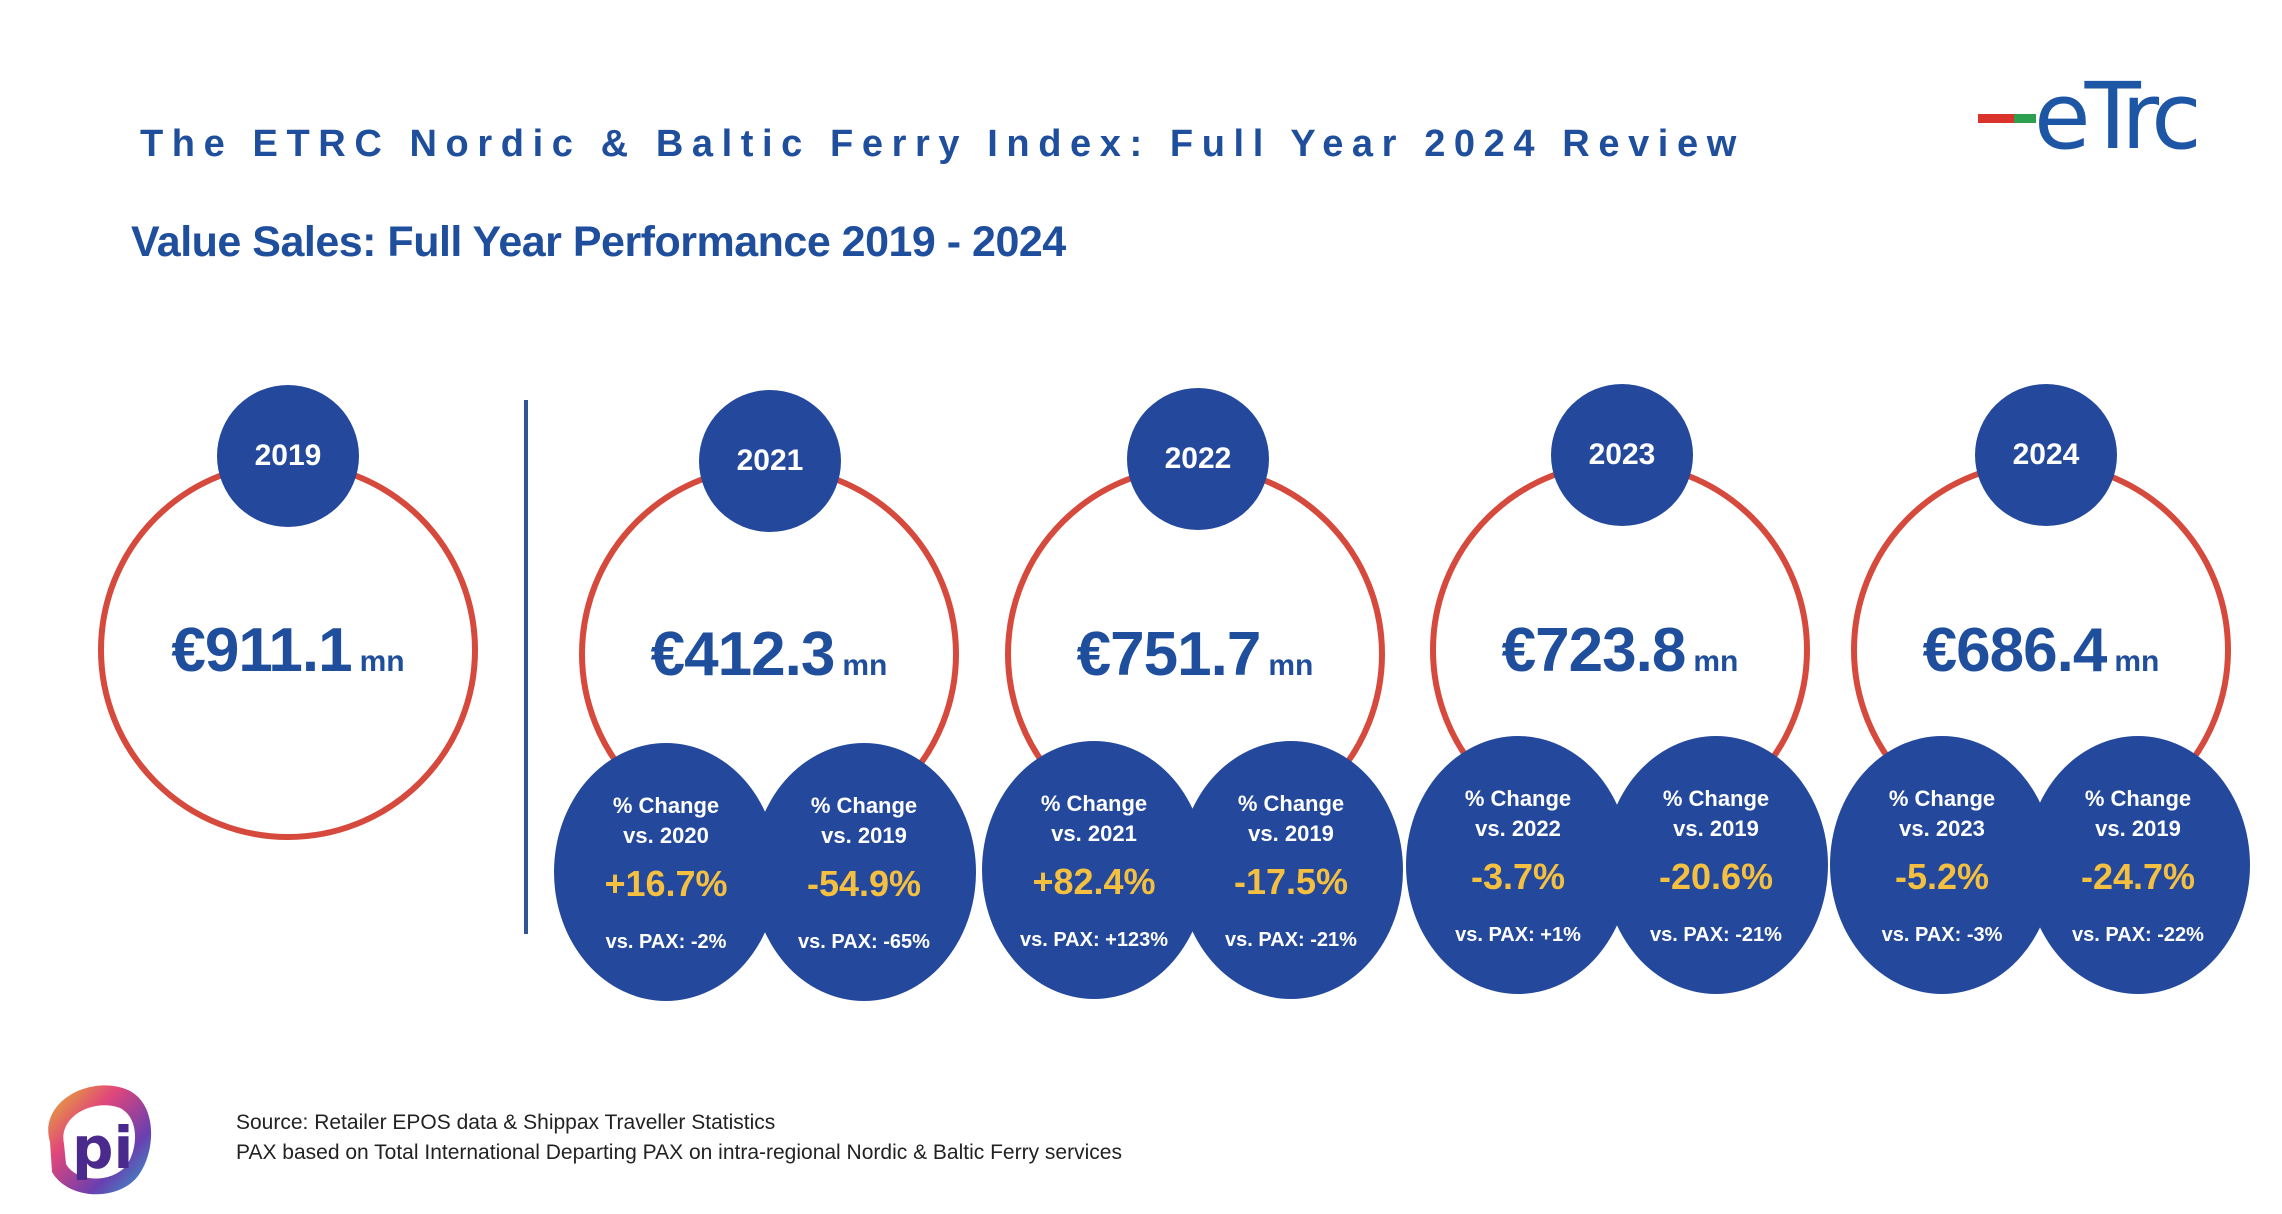  What do you see at coordinates (1094, 940) in the screenshot?
I see `pax-change: vs. PAX: +123%` at bounding box center [1094, 940].